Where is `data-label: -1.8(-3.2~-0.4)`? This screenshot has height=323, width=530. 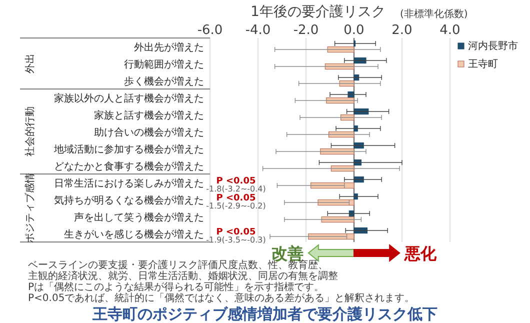 data-label: -1.8(-3.2~-0.4) is located at coordinates (236, 189).